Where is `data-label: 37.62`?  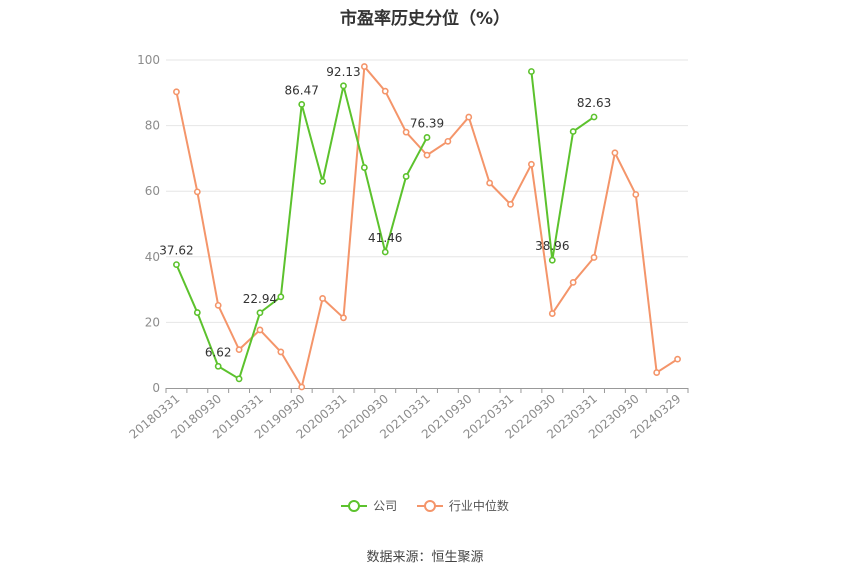
data-label: 37.62 is located at coordinates (176, 251).